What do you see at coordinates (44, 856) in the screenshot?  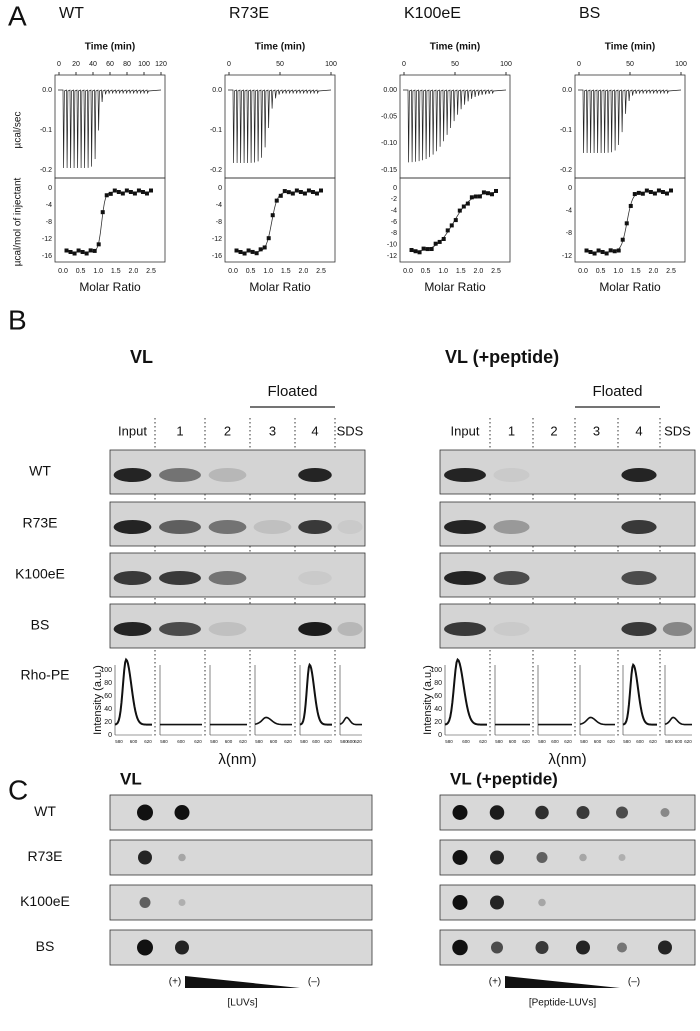 I see `label: R73E` at bounding box center [44, 856].